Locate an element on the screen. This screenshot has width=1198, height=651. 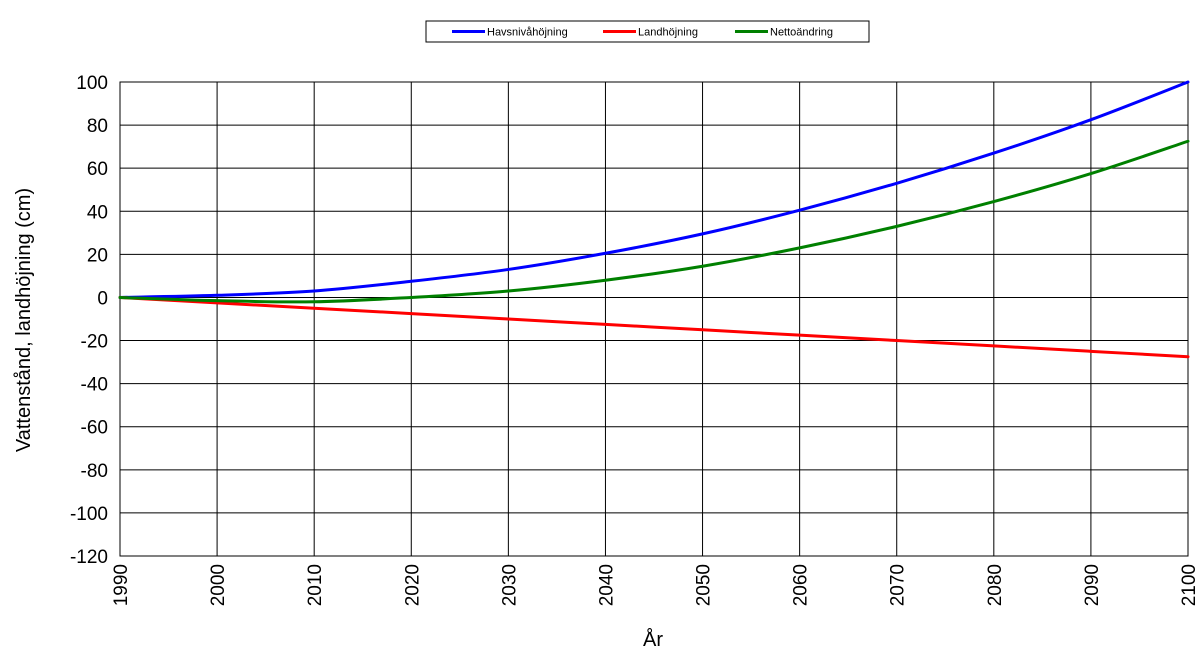
y-tick-label: -60 is located at coordinates (94, 428).